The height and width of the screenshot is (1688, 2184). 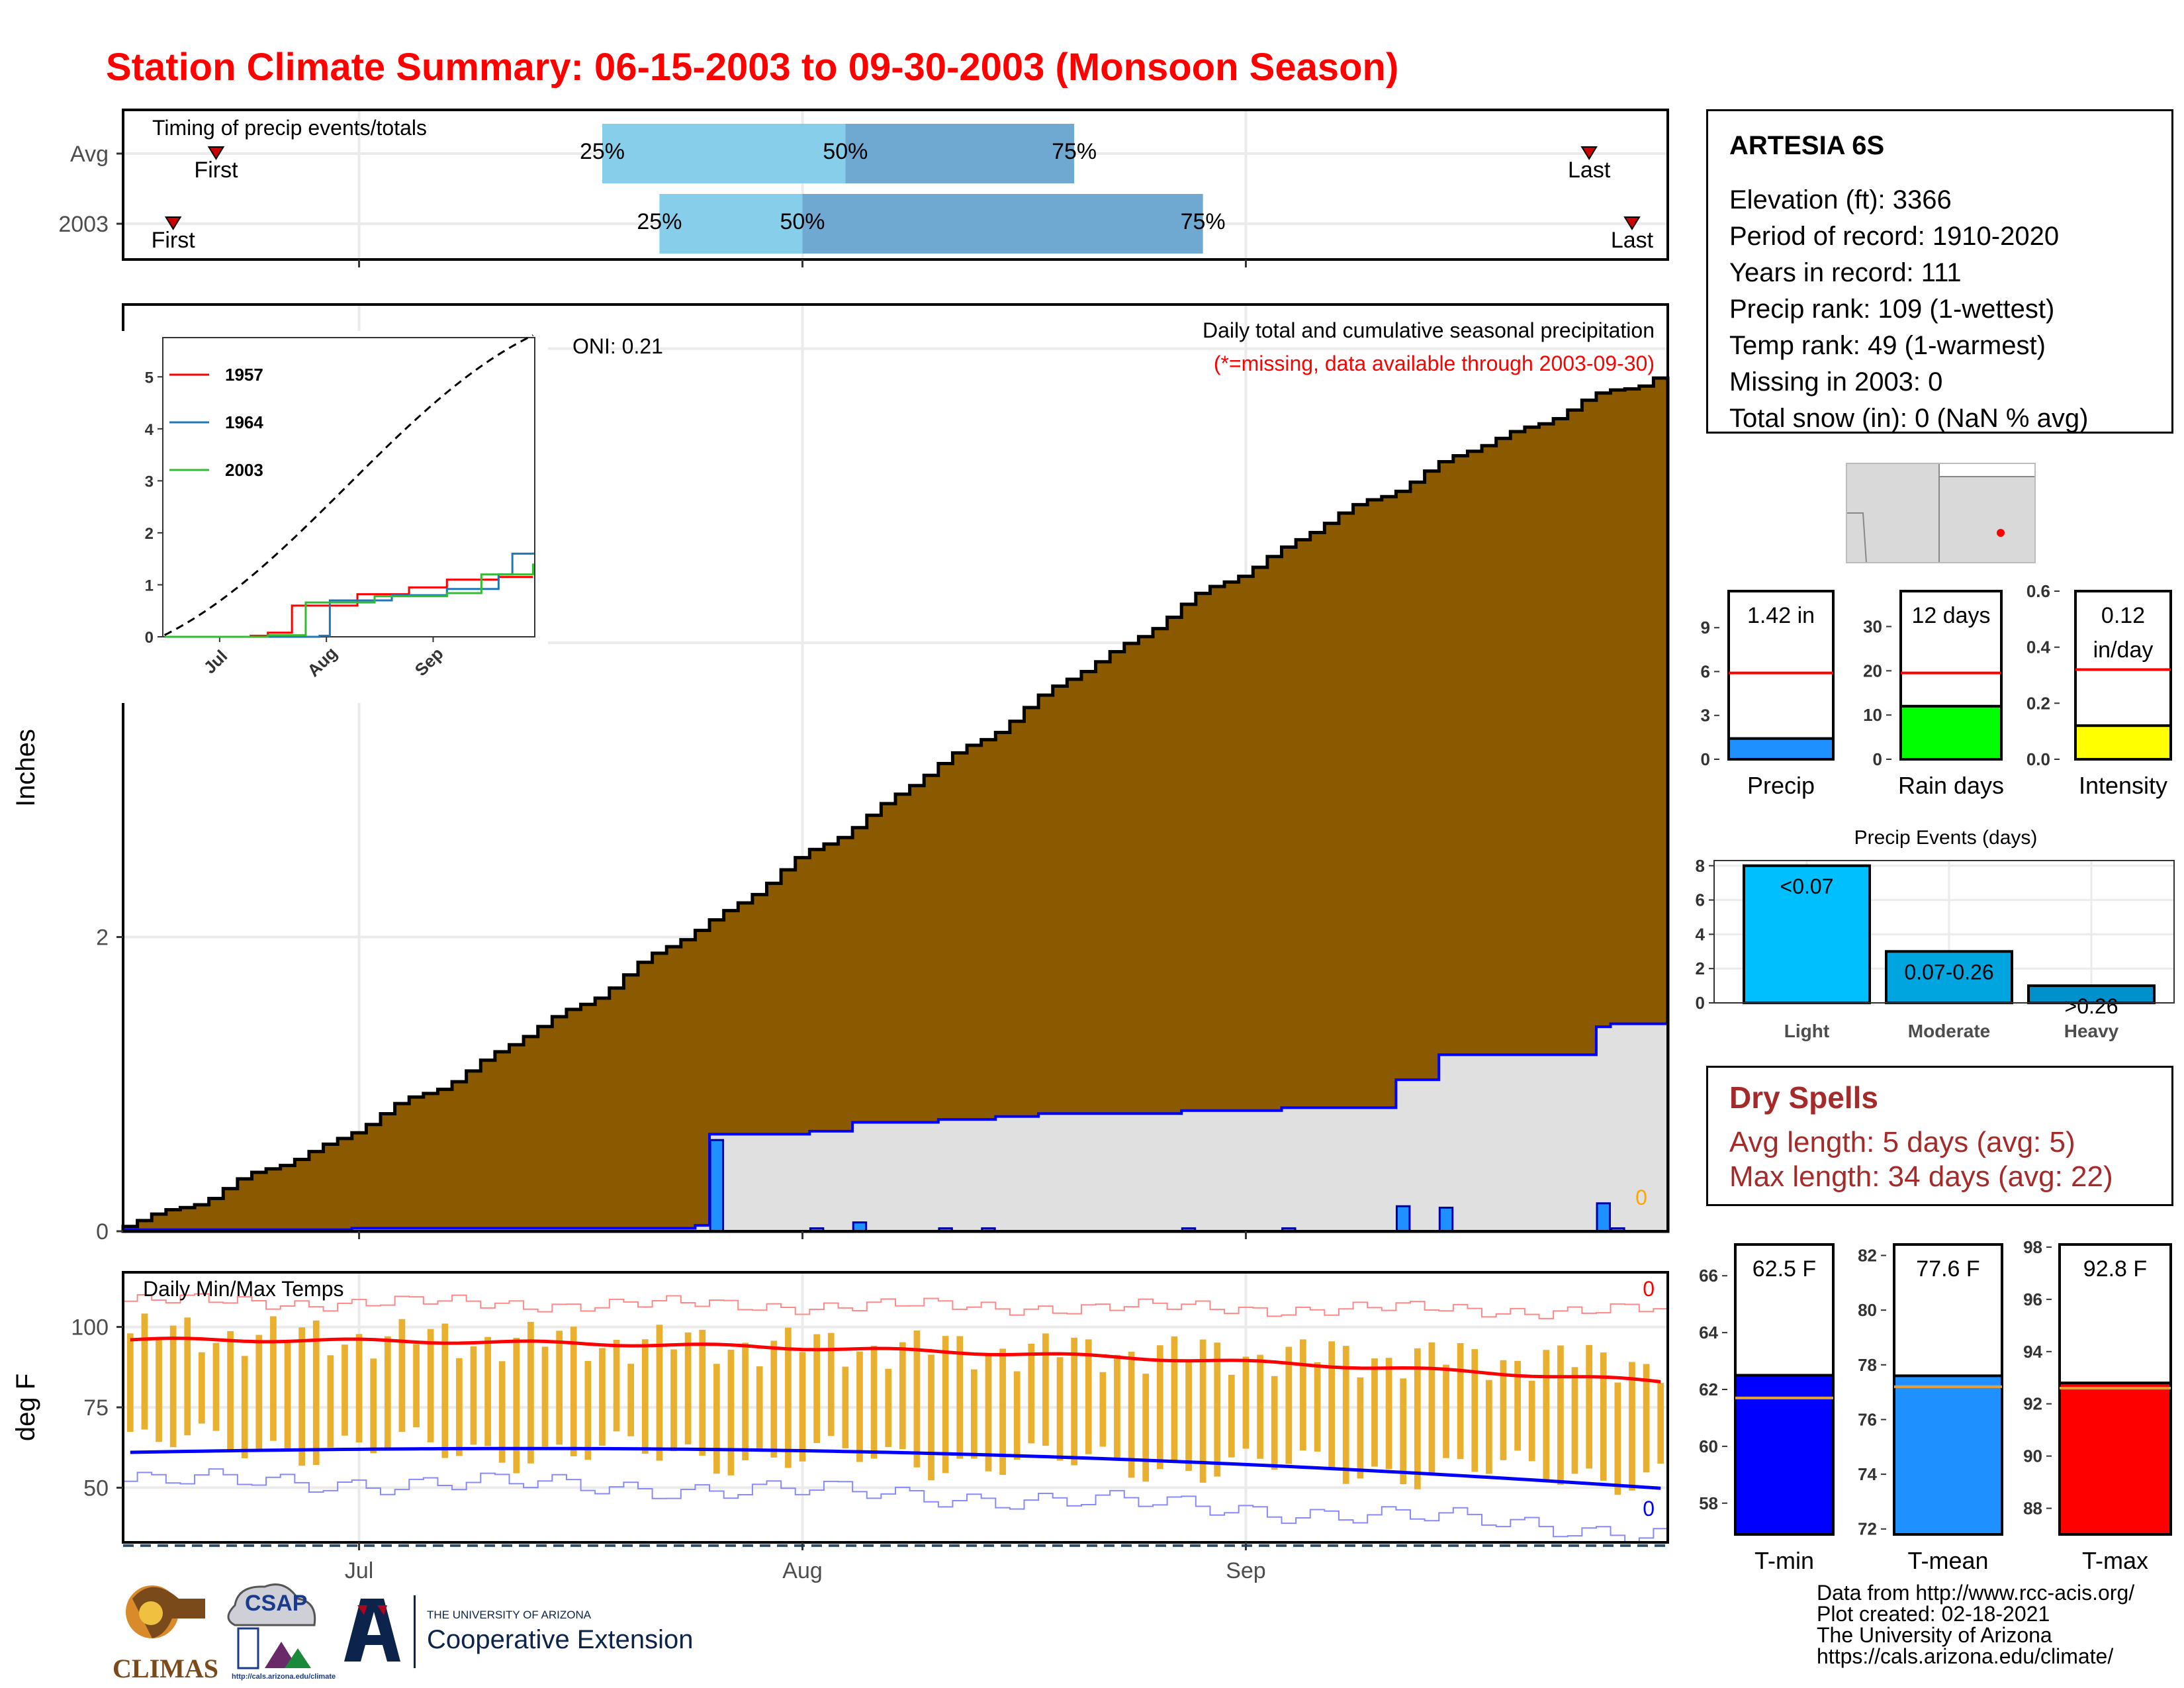 I want to click on precip-events-y-tick-label: 0, so click(x=1701, y=1003).